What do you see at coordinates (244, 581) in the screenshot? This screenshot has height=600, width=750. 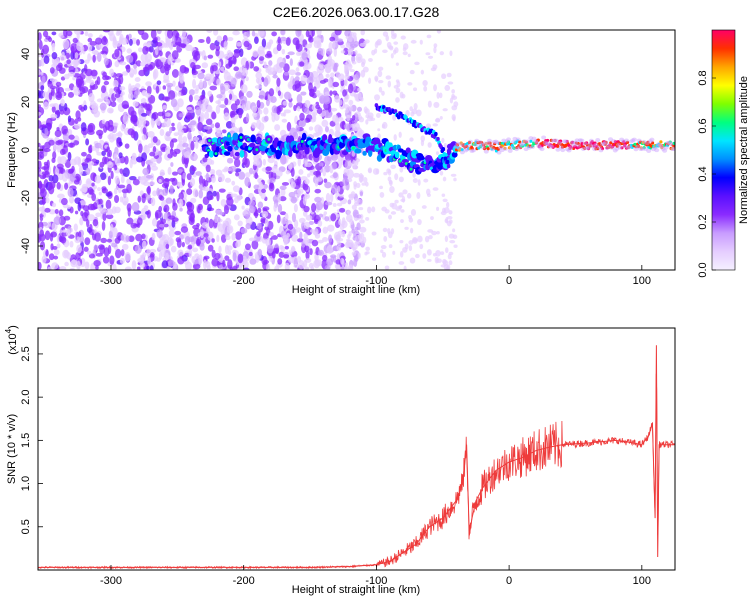 I see `snr-x-tick-label: -200` at bounding box center [244, 581].